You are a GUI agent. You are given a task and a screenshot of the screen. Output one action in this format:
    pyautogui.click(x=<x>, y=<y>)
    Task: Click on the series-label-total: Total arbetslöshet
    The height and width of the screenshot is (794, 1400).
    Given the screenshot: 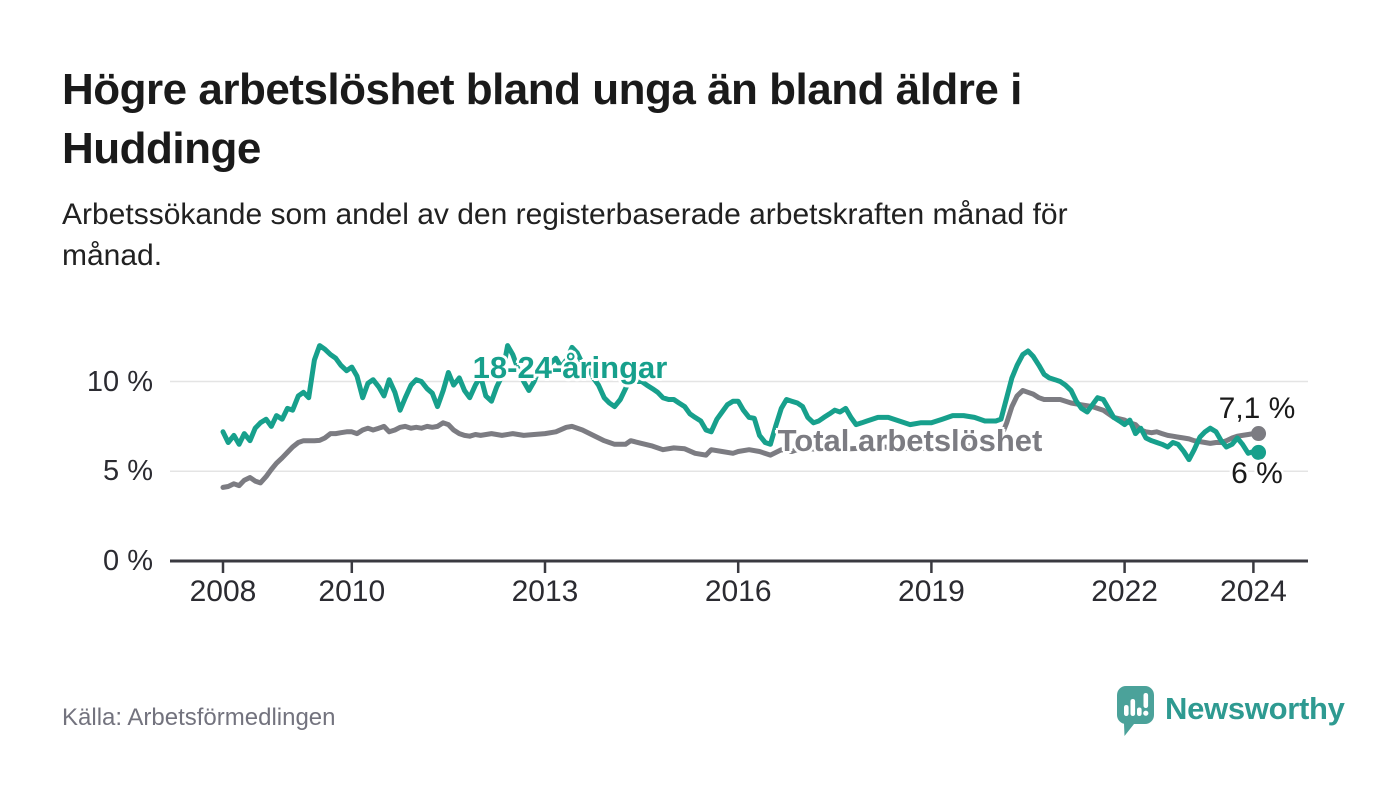 What is the action you would take?
    pyautogui.click(x=910, y=440)
    